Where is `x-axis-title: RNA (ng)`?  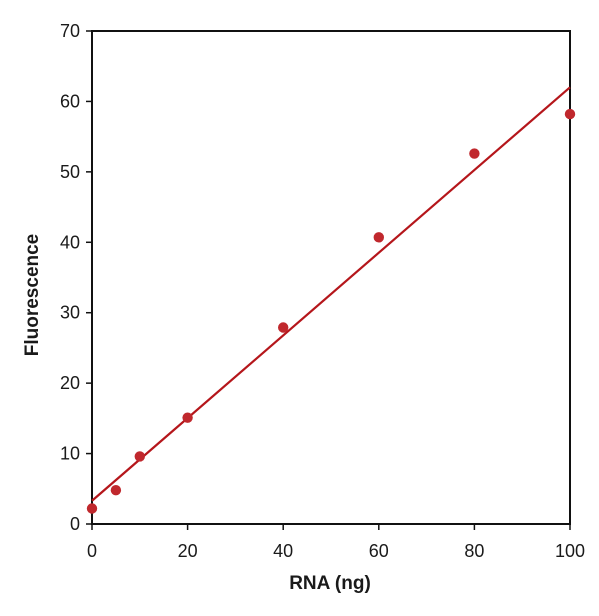
x-axis-title: RNA (ng) is located at coordinates (330, 583).